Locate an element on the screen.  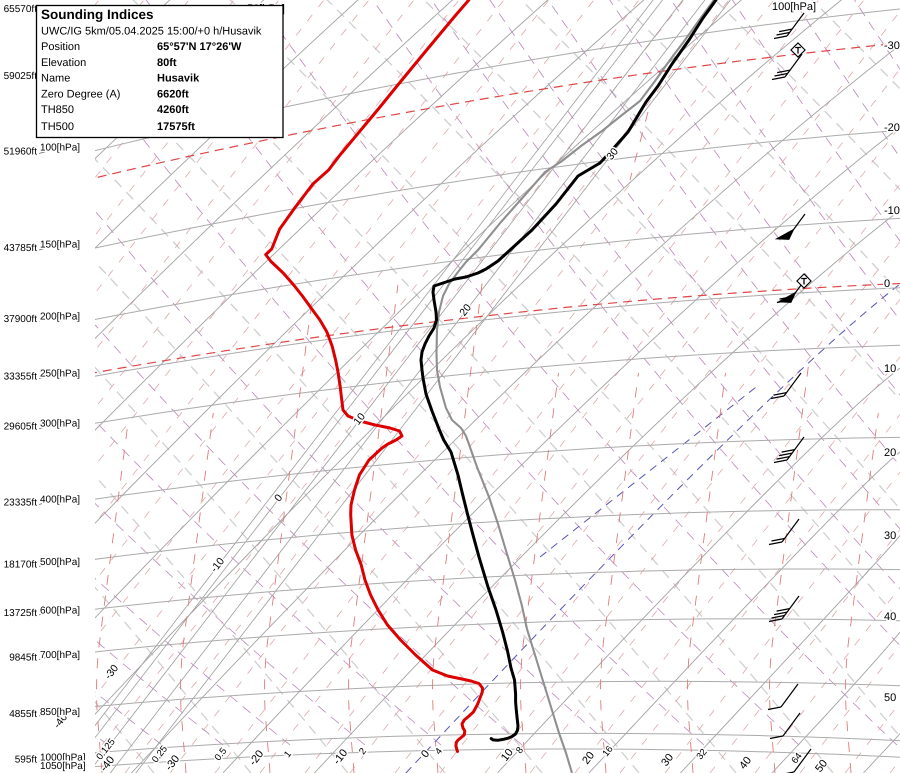
svg-text: 40 is located at coordinates (890, 617).